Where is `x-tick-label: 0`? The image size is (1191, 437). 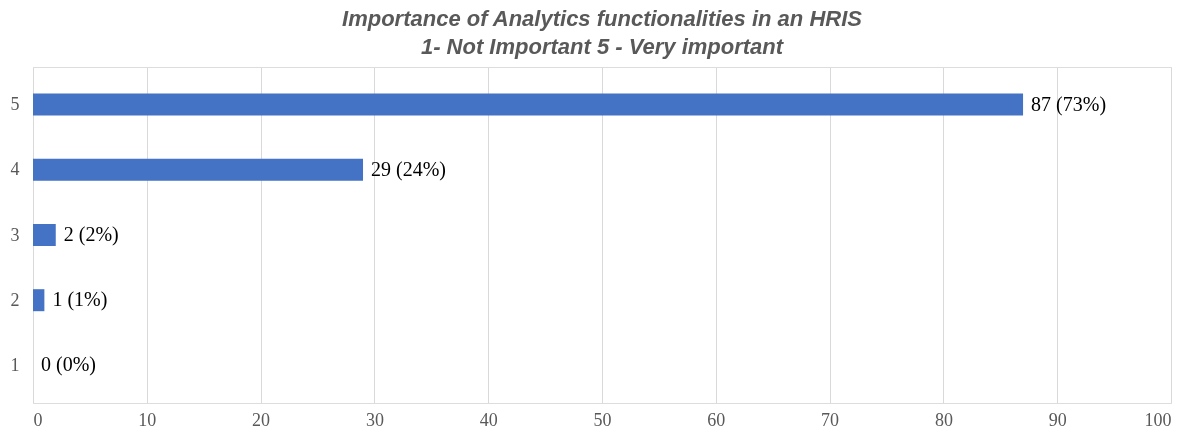 x-tick-label: 0 is located at coordinates (38, 419).